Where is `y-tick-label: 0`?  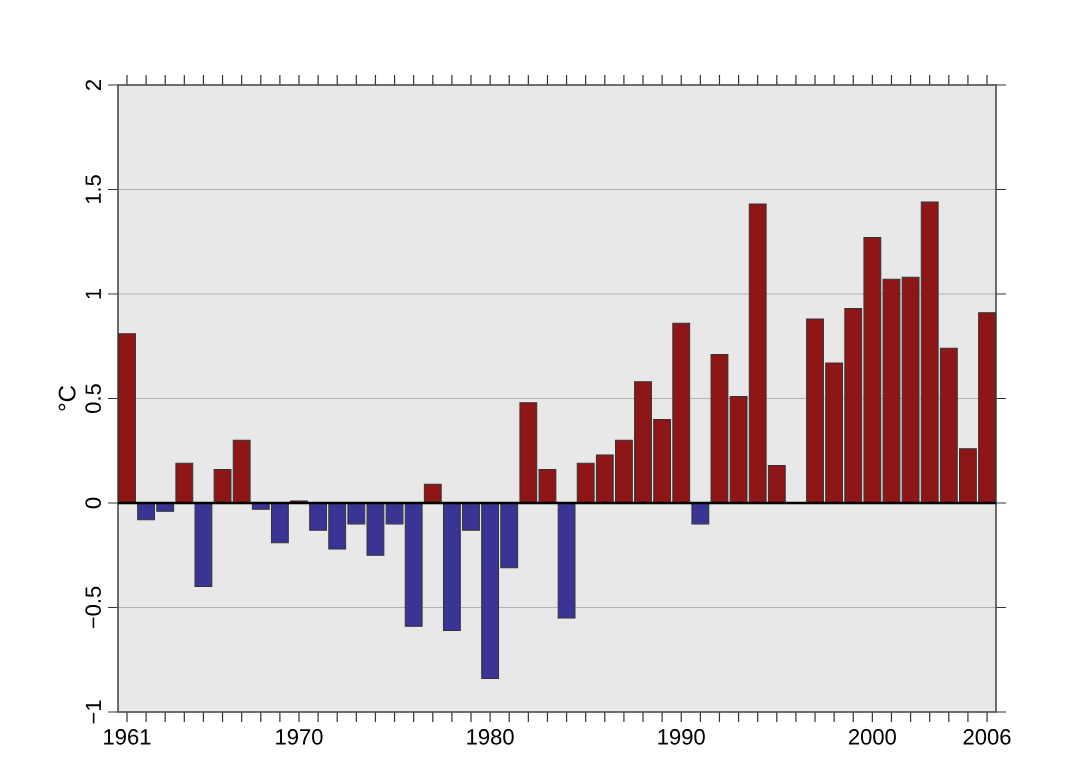
y-tick-label: 0 is located at coordinates (93, 503).